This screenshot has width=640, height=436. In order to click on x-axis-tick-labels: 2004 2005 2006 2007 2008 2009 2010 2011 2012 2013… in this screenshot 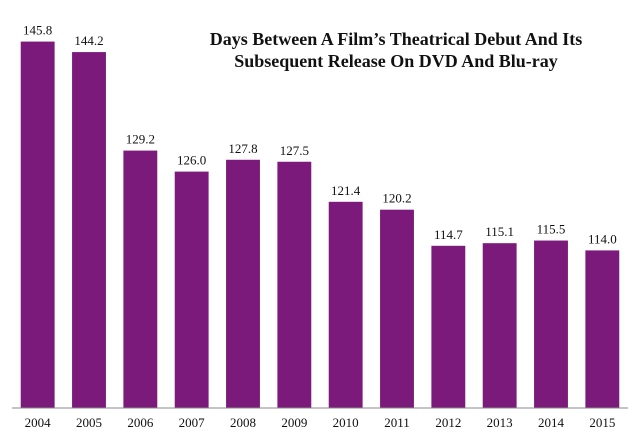, I will do `click(320, 422)`.